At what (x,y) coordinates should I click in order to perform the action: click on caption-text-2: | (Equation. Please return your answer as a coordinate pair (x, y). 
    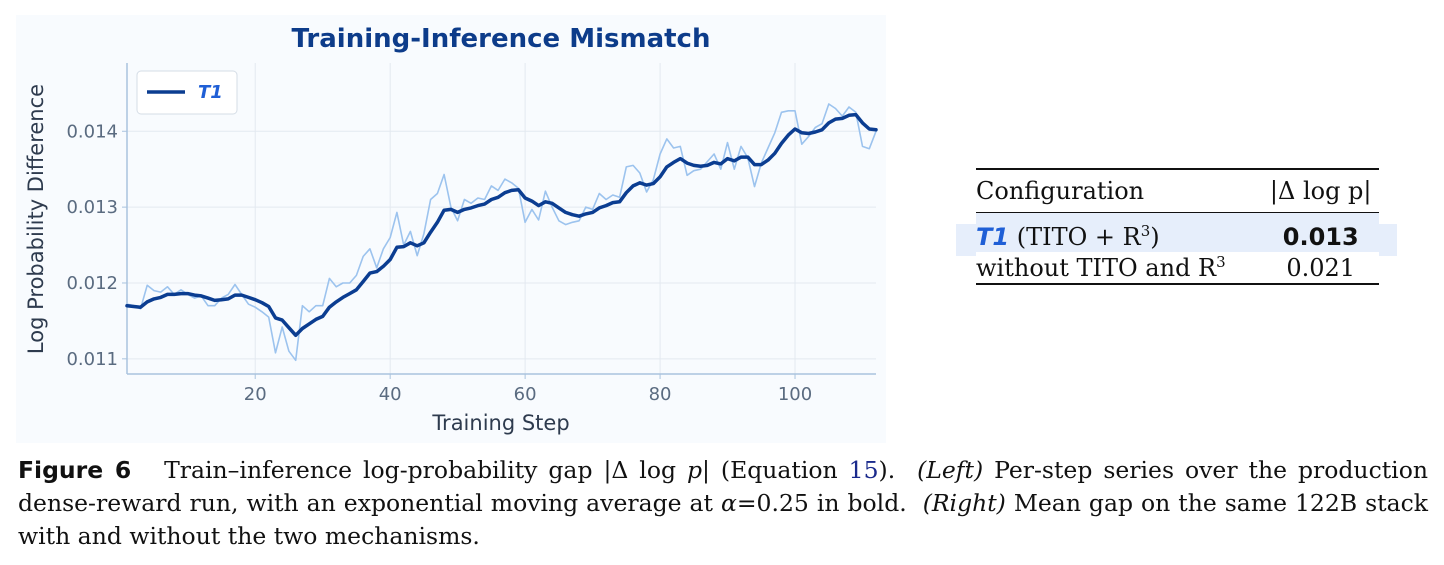
    Looking at the image, I should click on (775, 470).